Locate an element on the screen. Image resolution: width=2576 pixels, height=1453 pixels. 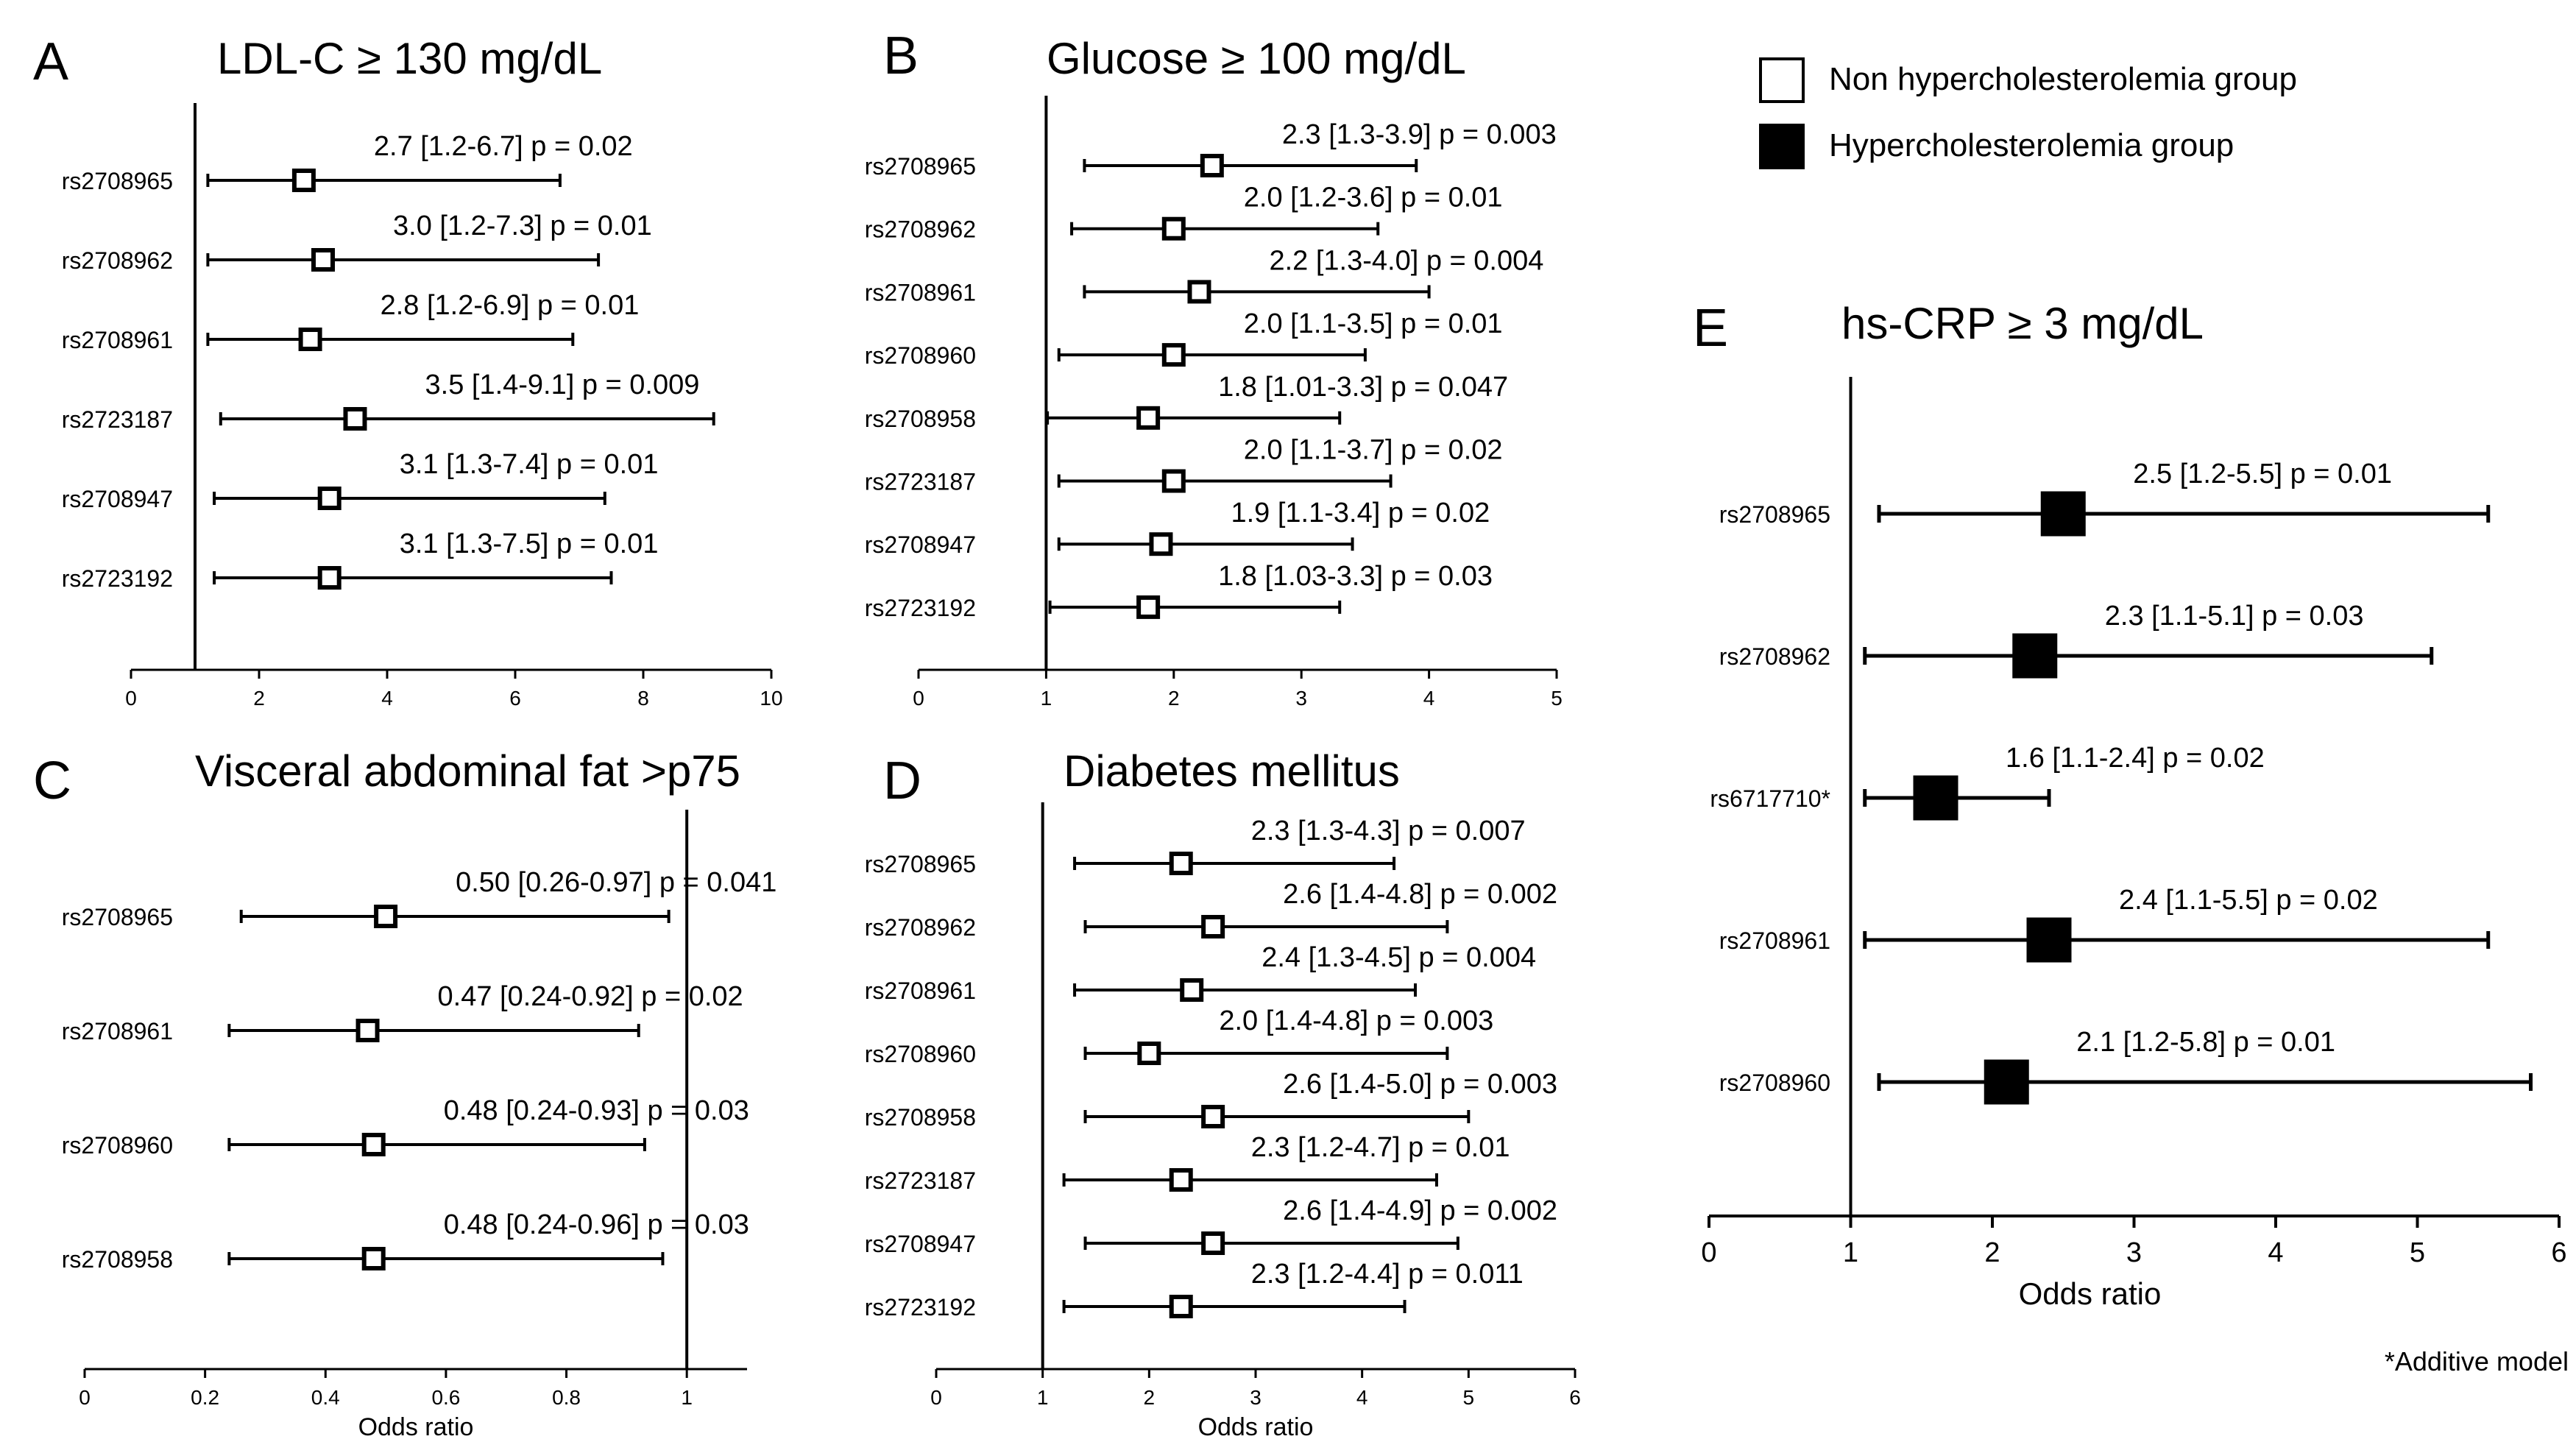
or-estimate-label: 2.3 [1.3-4.3] p = 0.007 is located at coordinates (1388, 831).